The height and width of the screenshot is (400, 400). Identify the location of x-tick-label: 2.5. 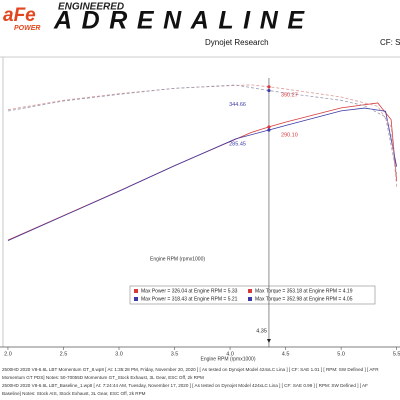
(64, 354).